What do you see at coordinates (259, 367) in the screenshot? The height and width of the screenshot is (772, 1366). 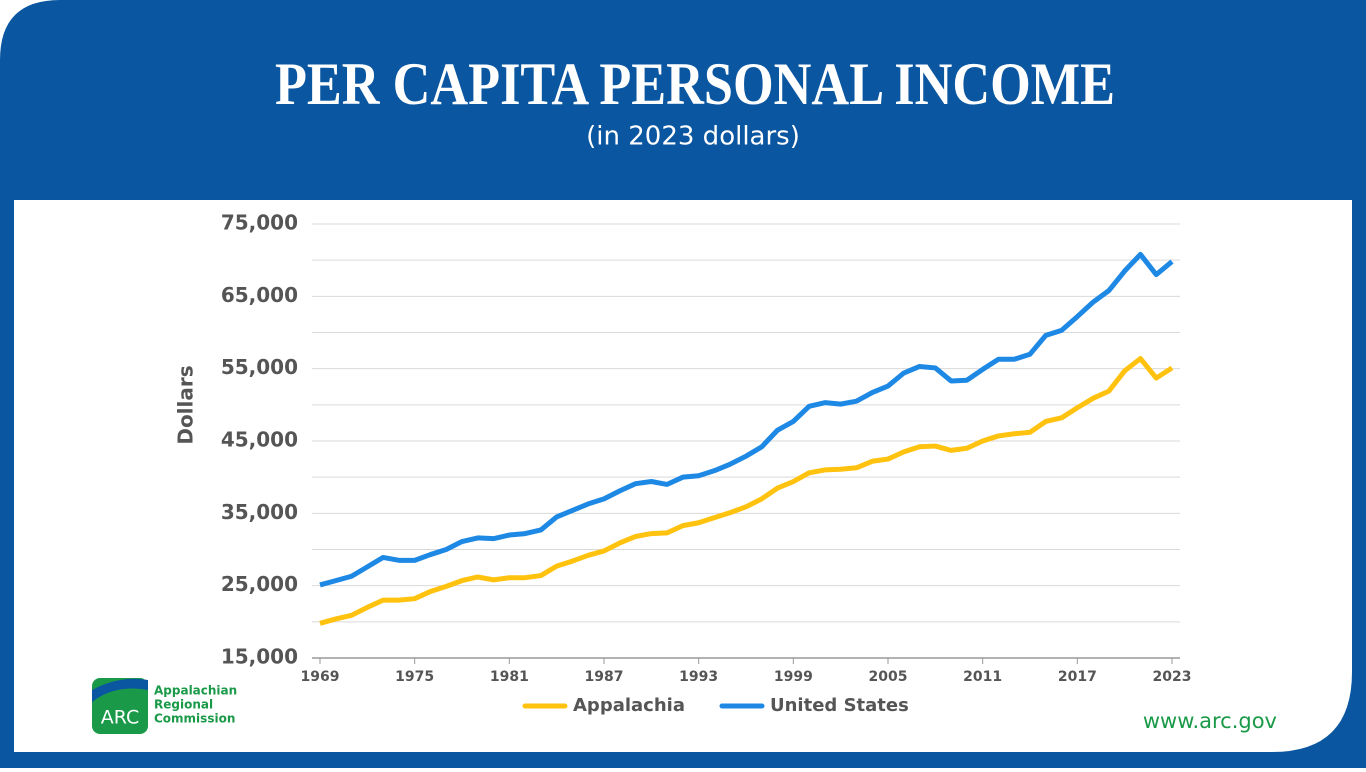 I see `y-tick-label: 55,000` at bounding box center [259, 367].